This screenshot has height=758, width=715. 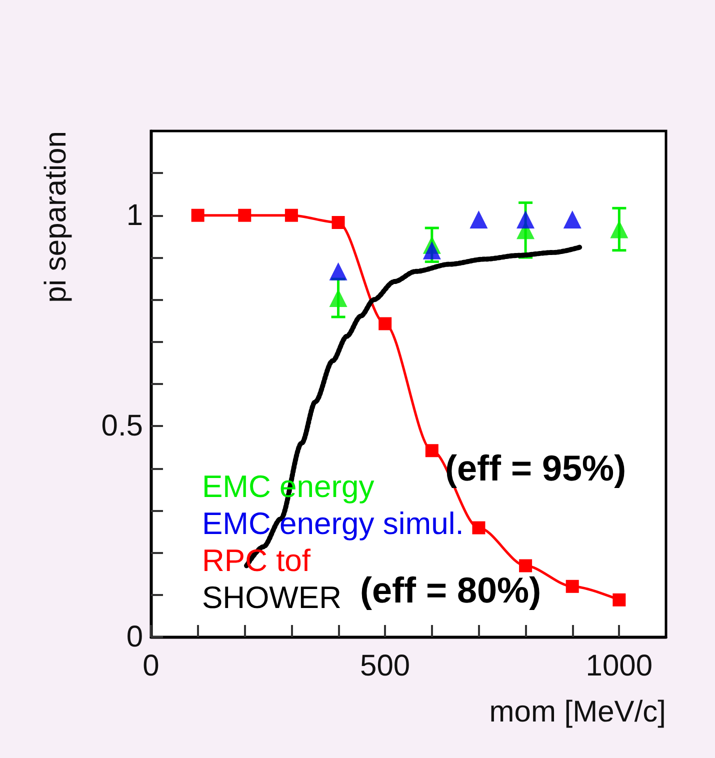 I want to click on y-axis-title: pi separation, so click(x=56, y=217).